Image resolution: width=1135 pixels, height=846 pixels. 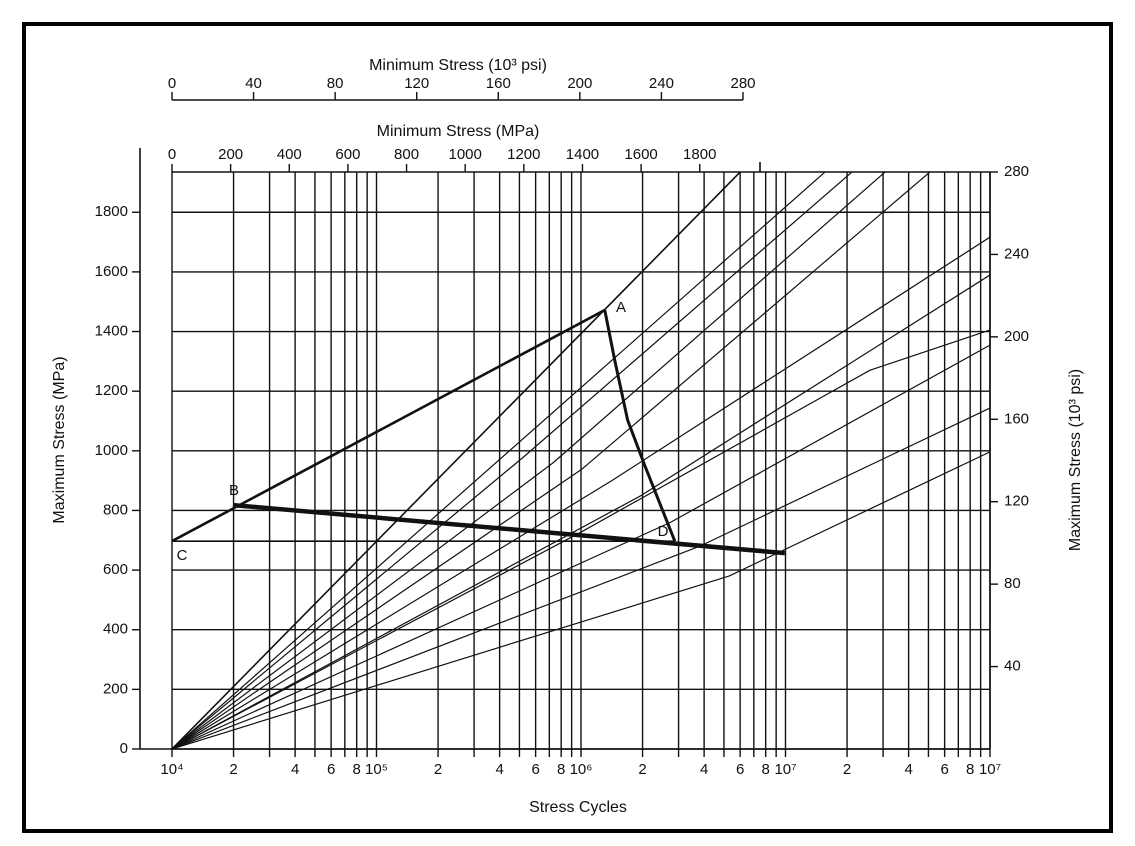 What do you see at coordinates (253, 83) in the screenshot?
I see `x2-tick-label: 40` at bounding box center [253, 83].